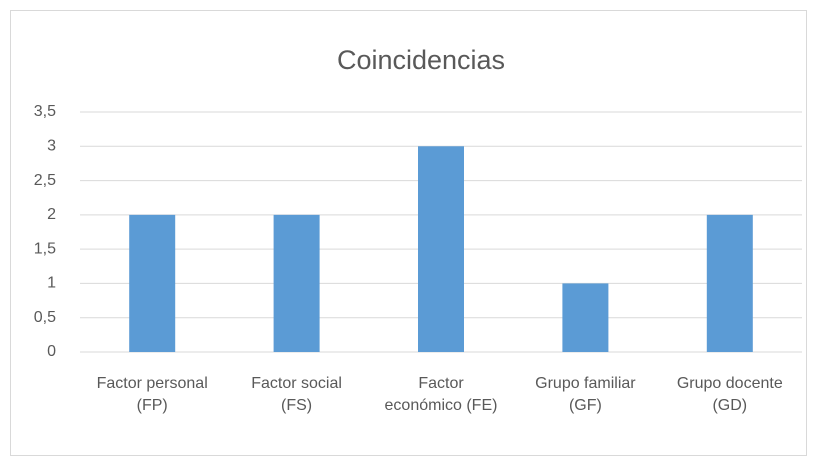 The image size is (817, 463). Describe the element at coordinates (51, 146) in the screenshot. I see `y-tick-label: 3` at that location.